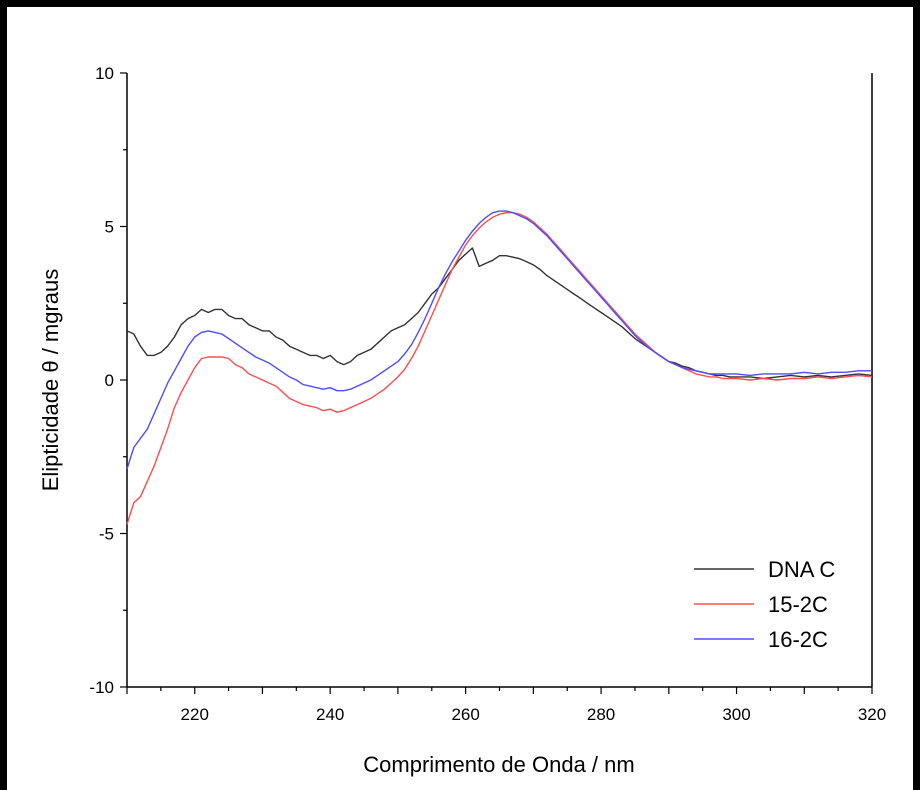 This screenshot has width=920, height=790. Describe the element at coordinates (798, 639) in the screenshot. I see `legend-label-3: 16-2C` at that location.